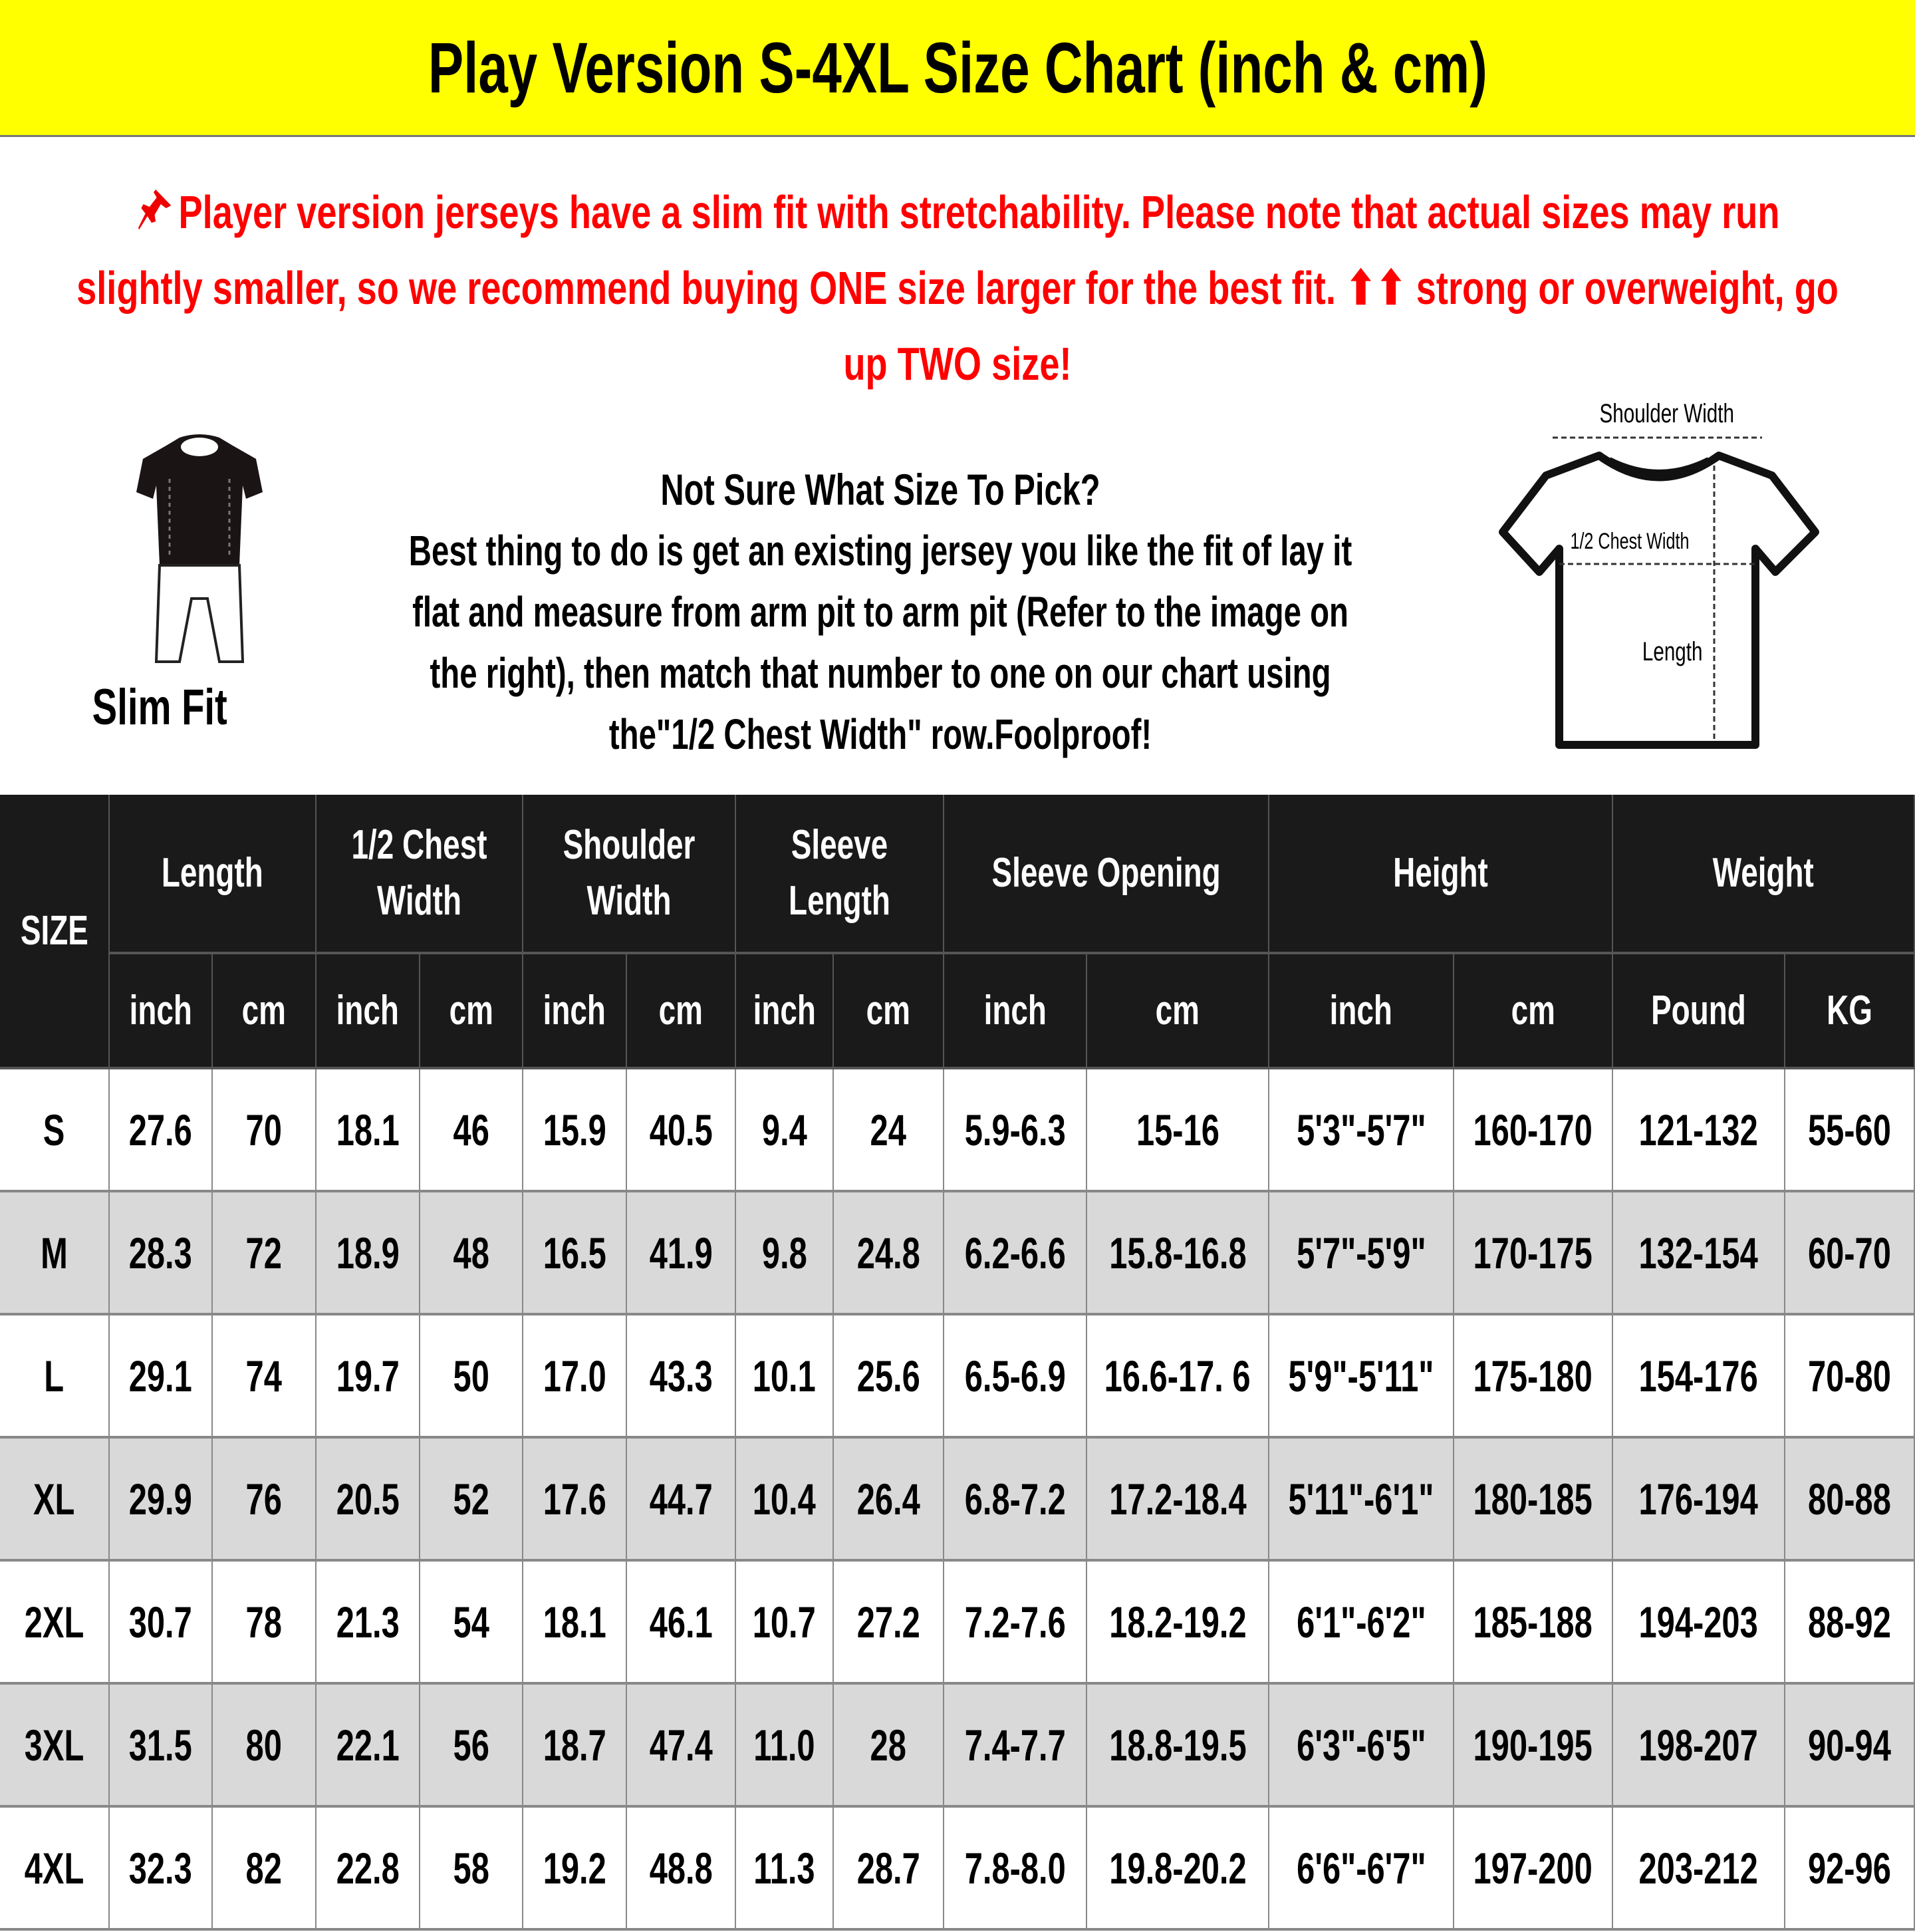  Describe the element at coordinates (1533, 1377) in the screenshot. I see `table-cell: 175-180` at that location.